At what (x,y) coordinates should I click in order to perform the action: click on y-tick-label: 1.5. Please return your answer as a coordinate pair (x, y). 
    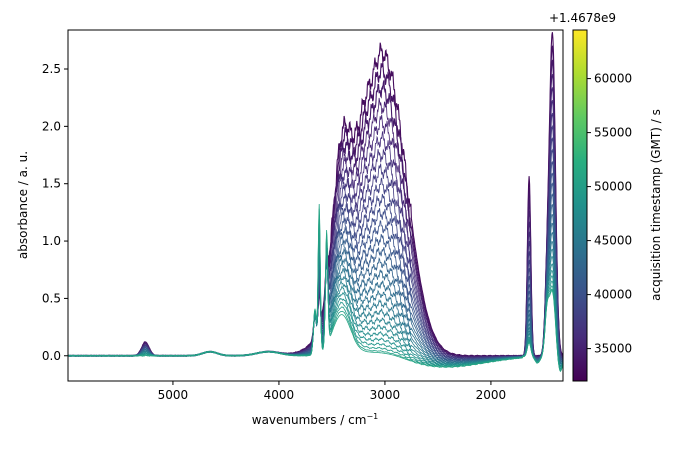
    Looking at the image, I should click on (51, 184).